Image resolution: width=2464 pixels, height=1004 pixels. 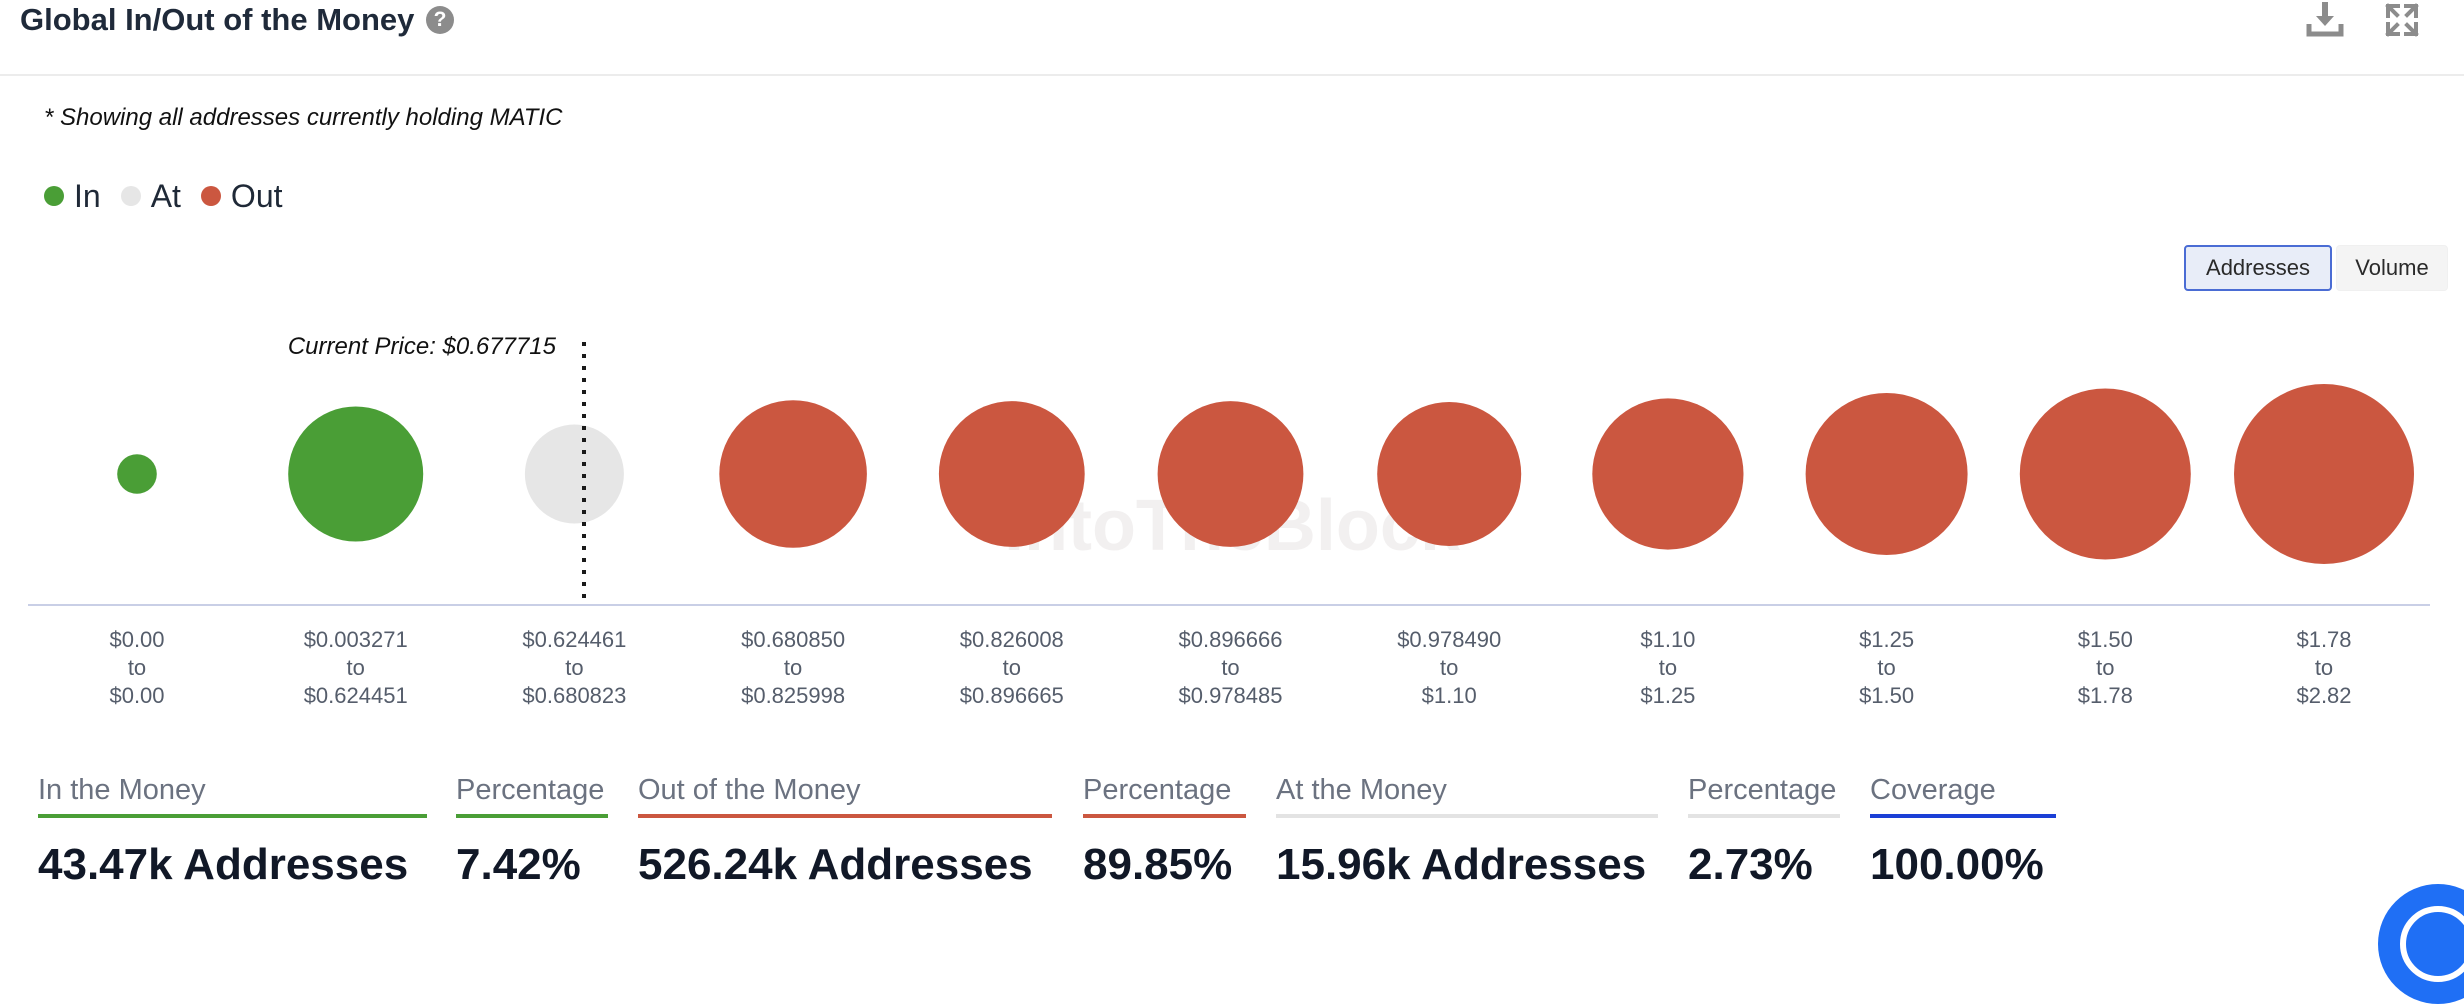 What do you see at coordinates (845, 830) in the screenshot?
I see `stat-out-of-the-money: Out of the Money 526.24k Addresses` at bounding box center [845, 830].